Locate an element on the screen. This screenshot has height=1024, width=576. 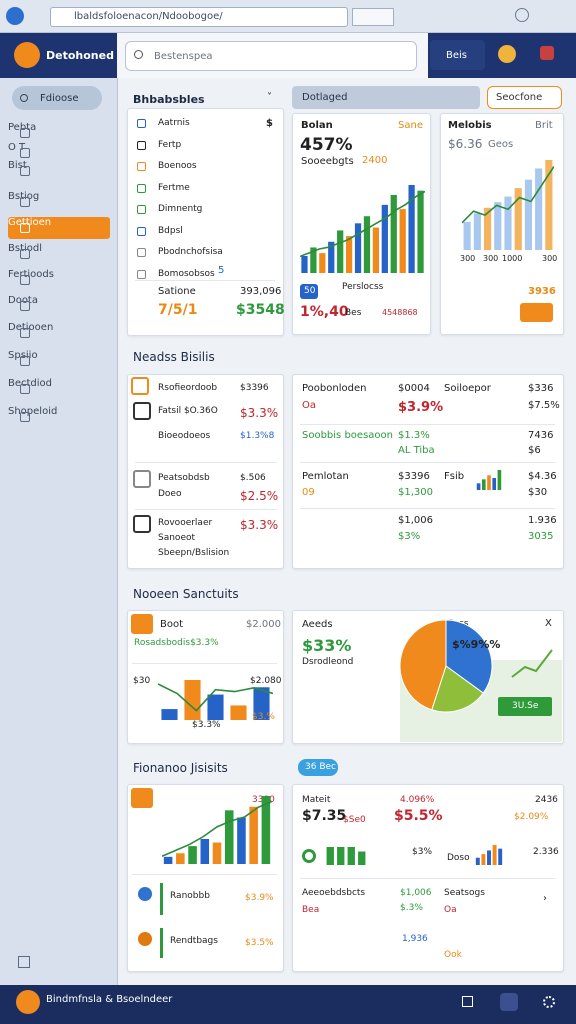
sidebar-item: Bectdiod is located at coordinates (59, 389).